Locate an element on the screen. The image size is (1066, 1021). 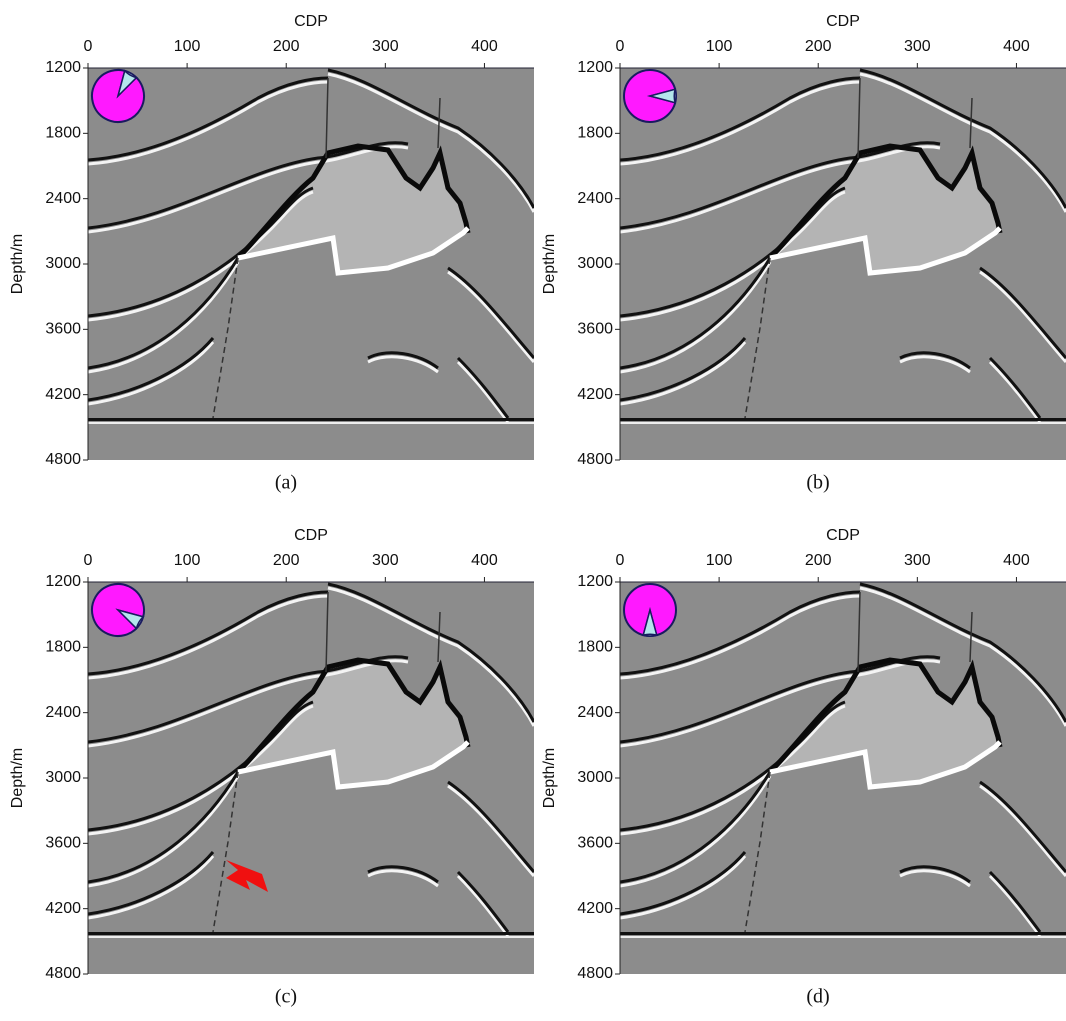
annotation-arrow is located at coordinates (247, 876).